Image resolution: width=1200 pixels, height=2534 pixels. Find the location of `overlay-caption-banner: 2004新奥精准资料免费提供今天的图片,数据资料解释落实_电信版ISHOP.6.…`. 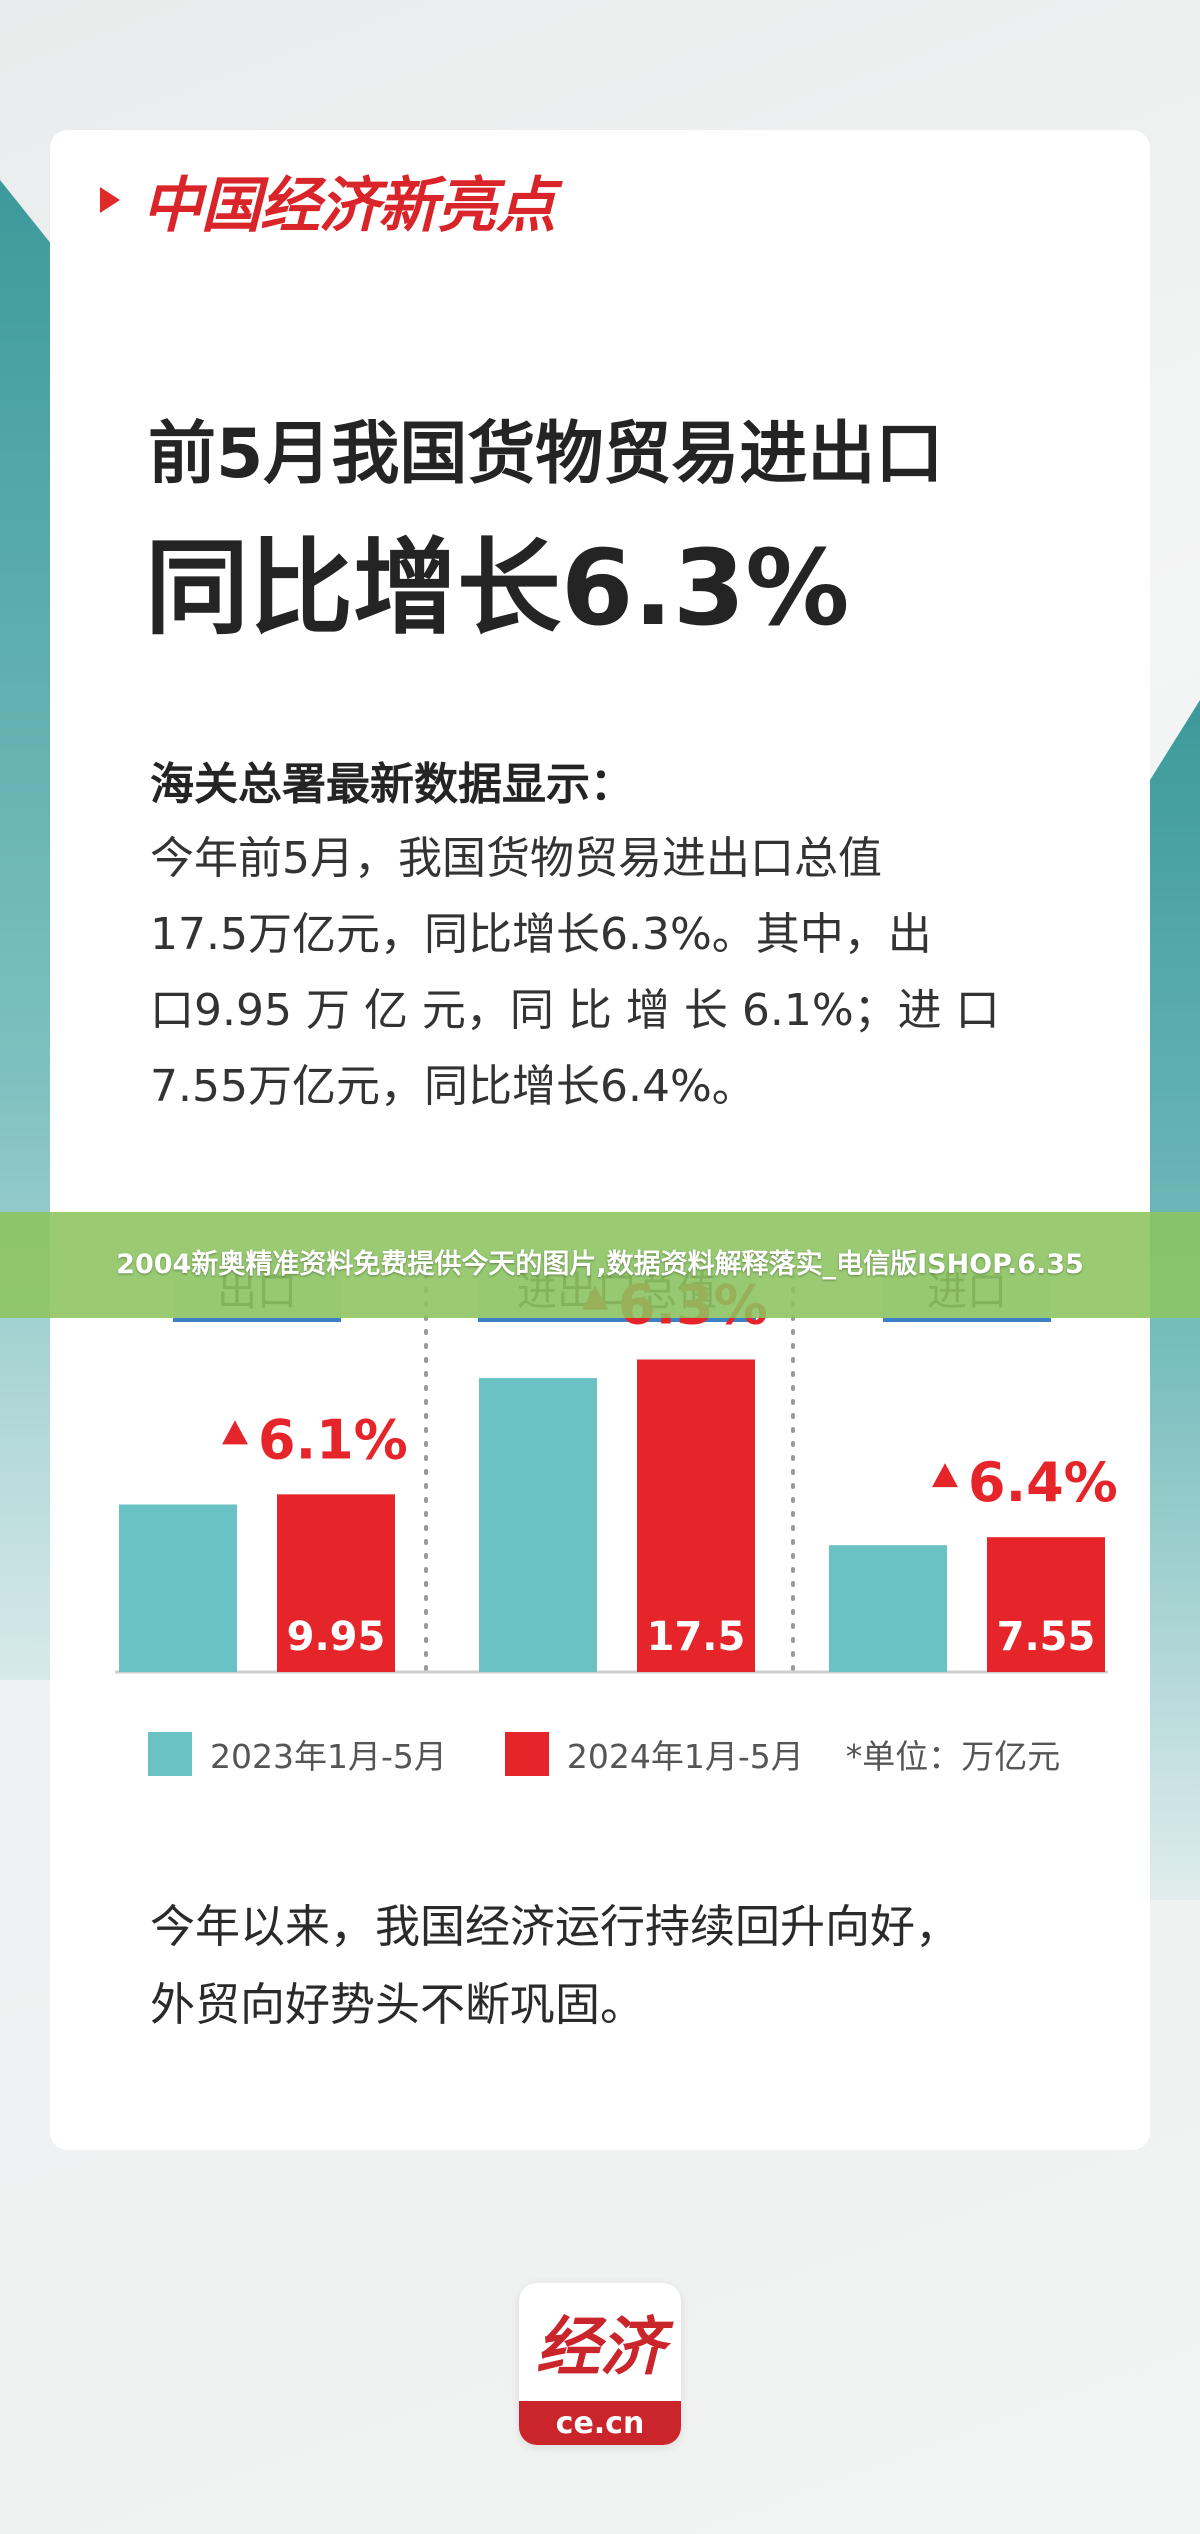

overlay-caption-banner: 2004新奥精准资料免费提供今天的图片,数据资料解释落实_电信版ISHOP.6.… is located at coordinates (600, 1265).